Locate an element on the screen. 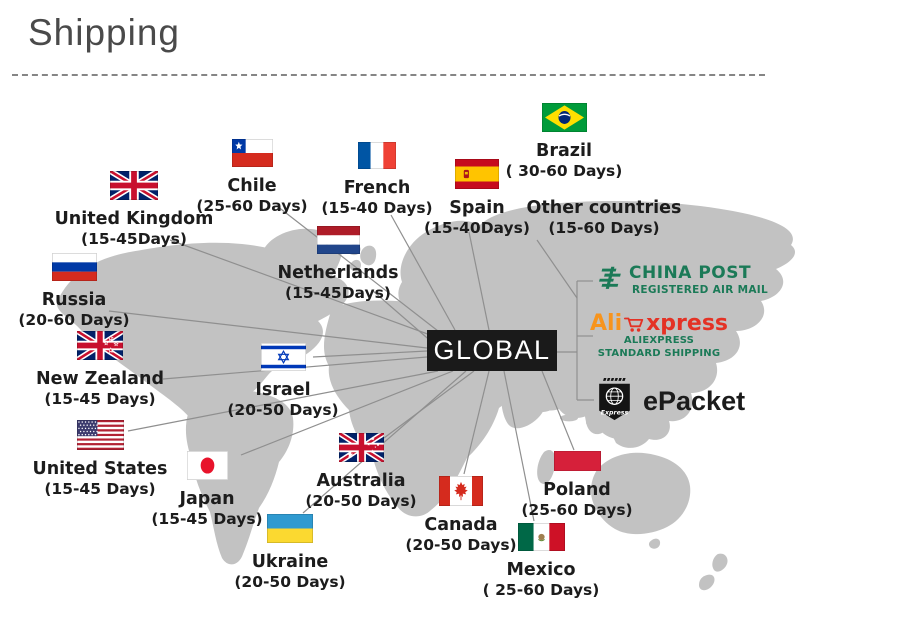  israel-flag-icon is located at coordinates (283, 357).